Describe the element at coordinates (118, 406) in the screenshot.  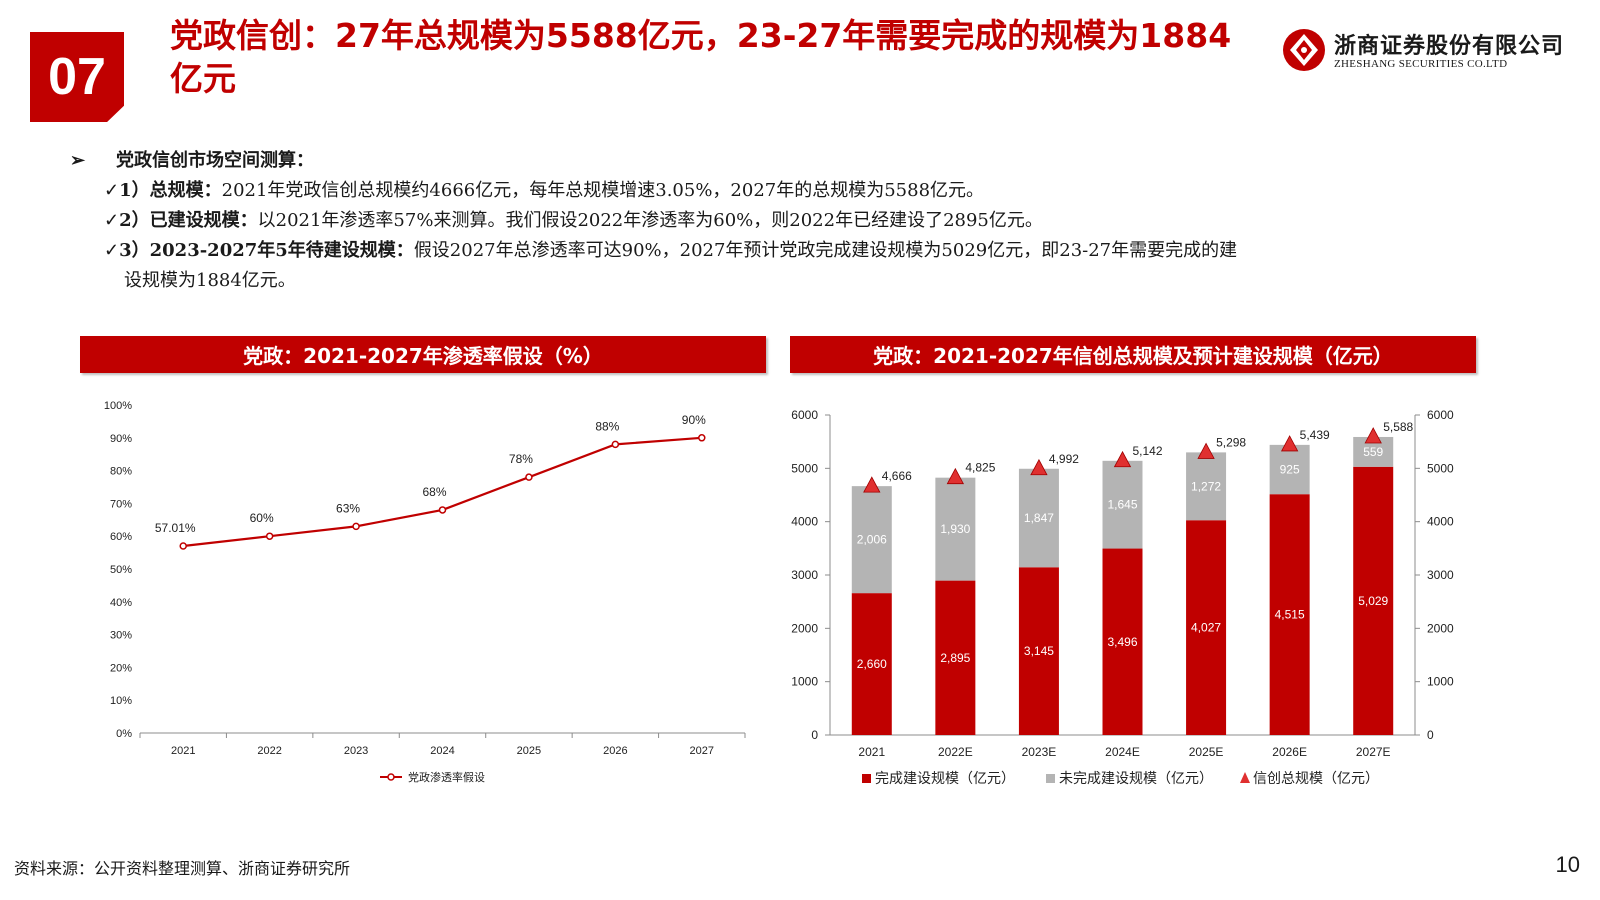
I see `y-tick-label: 100%` at that location.